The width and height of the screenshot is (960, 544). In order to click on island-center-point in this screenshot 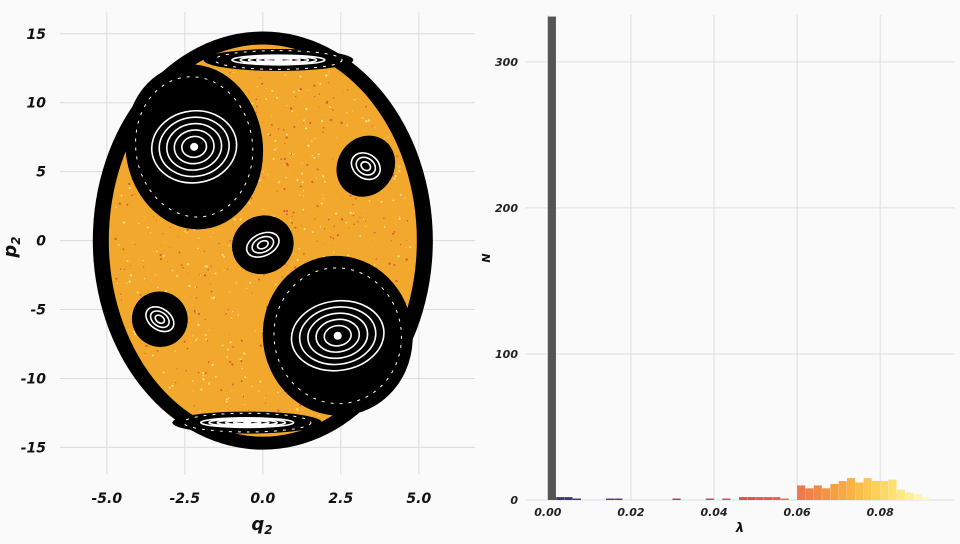, I will do `click(194, 146)`.